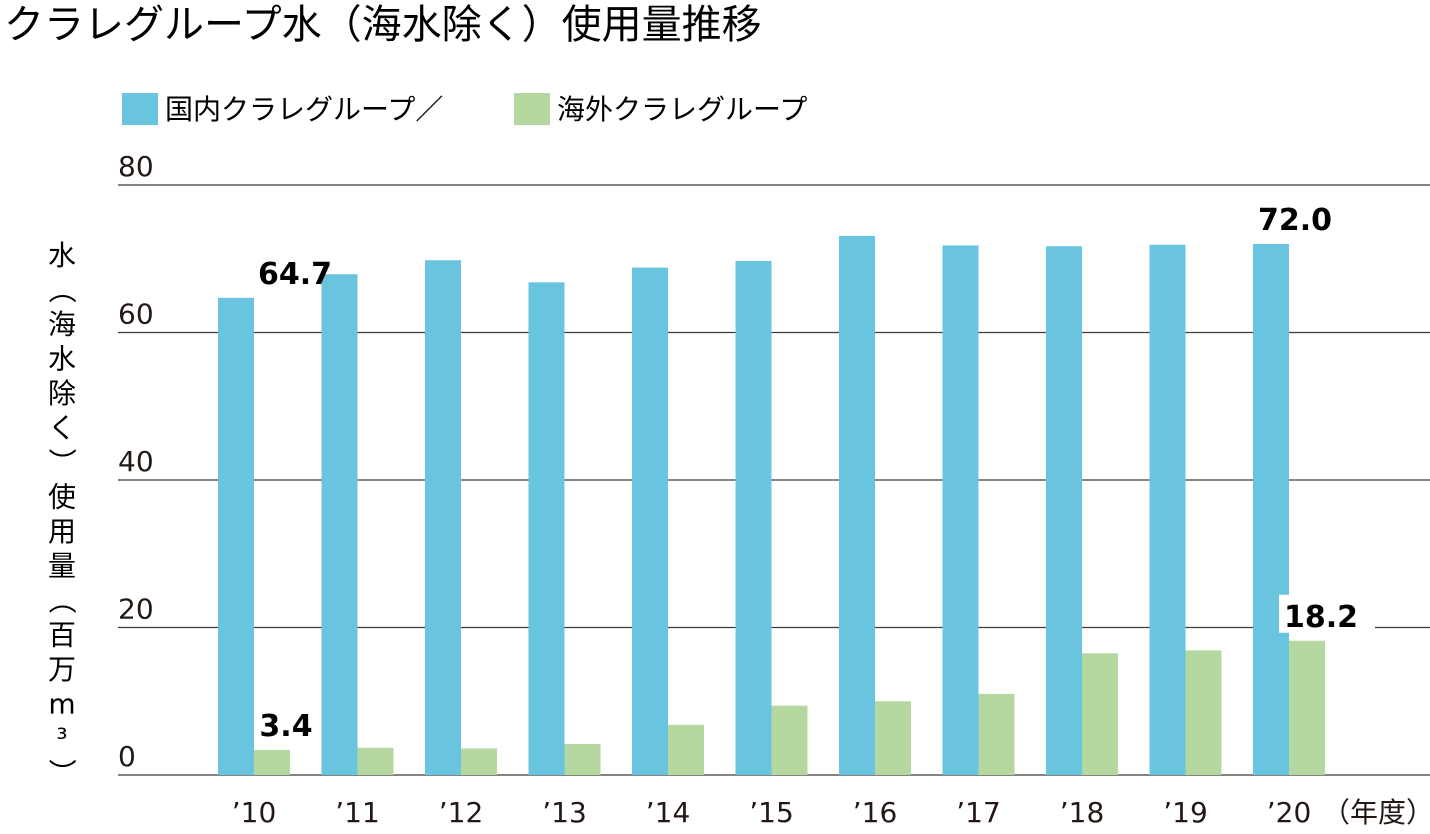 This screenshot has height=834, width=1430. I want to click on y-axis-label-char: 海, so click(62, 324).